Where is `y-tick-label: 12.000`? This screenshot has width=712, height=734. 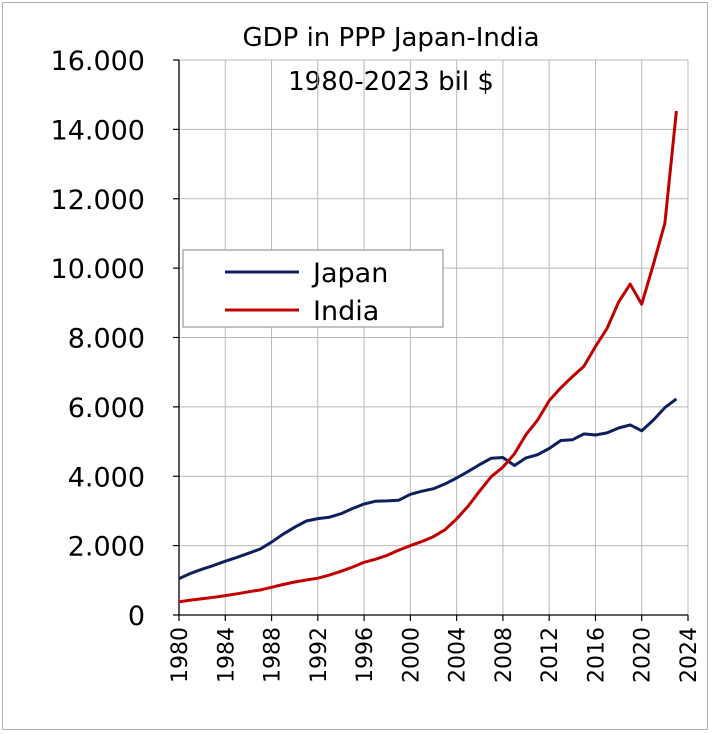 y-tick-label: 12.000 is located at coordinates (98, 200).